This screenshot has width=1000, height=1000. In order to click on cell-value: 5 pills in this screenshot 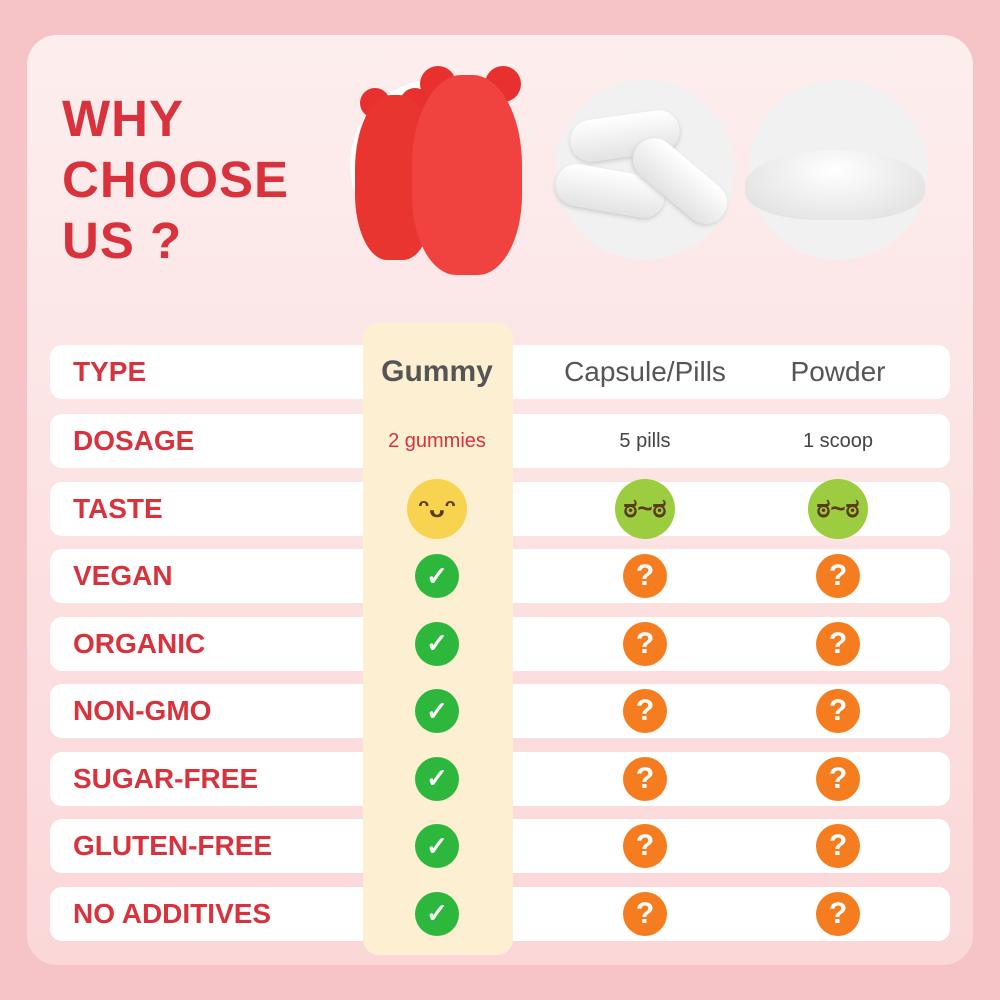, I will do `click(645, 440)`.